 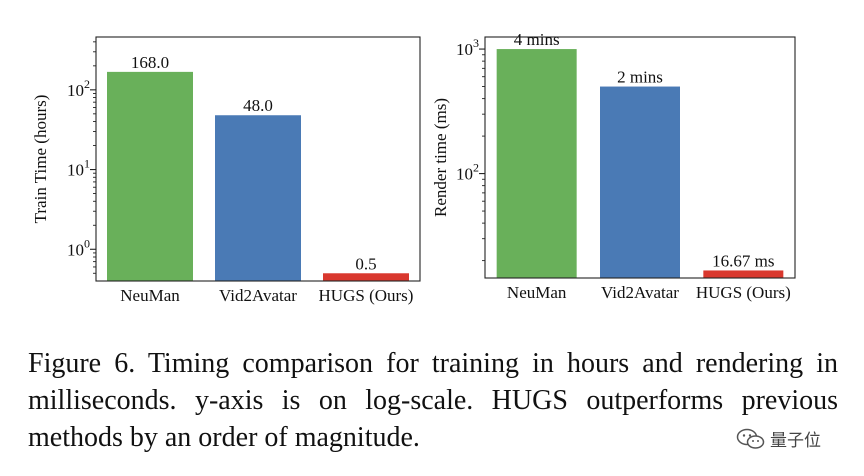 What do you see at coordinates (78, 247) in the screenshot?
I see `y-tick-label: 10⁰` at bounding box center [78, 247].